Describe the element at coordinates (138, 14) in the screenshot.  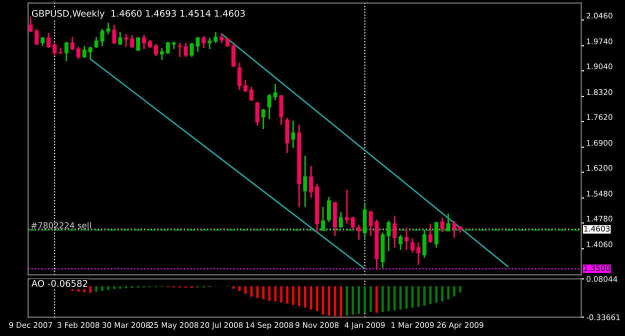
I see `text: GBPUSD,Weekly 1.4660 1.4693 1.4514 1.4603` at that location.